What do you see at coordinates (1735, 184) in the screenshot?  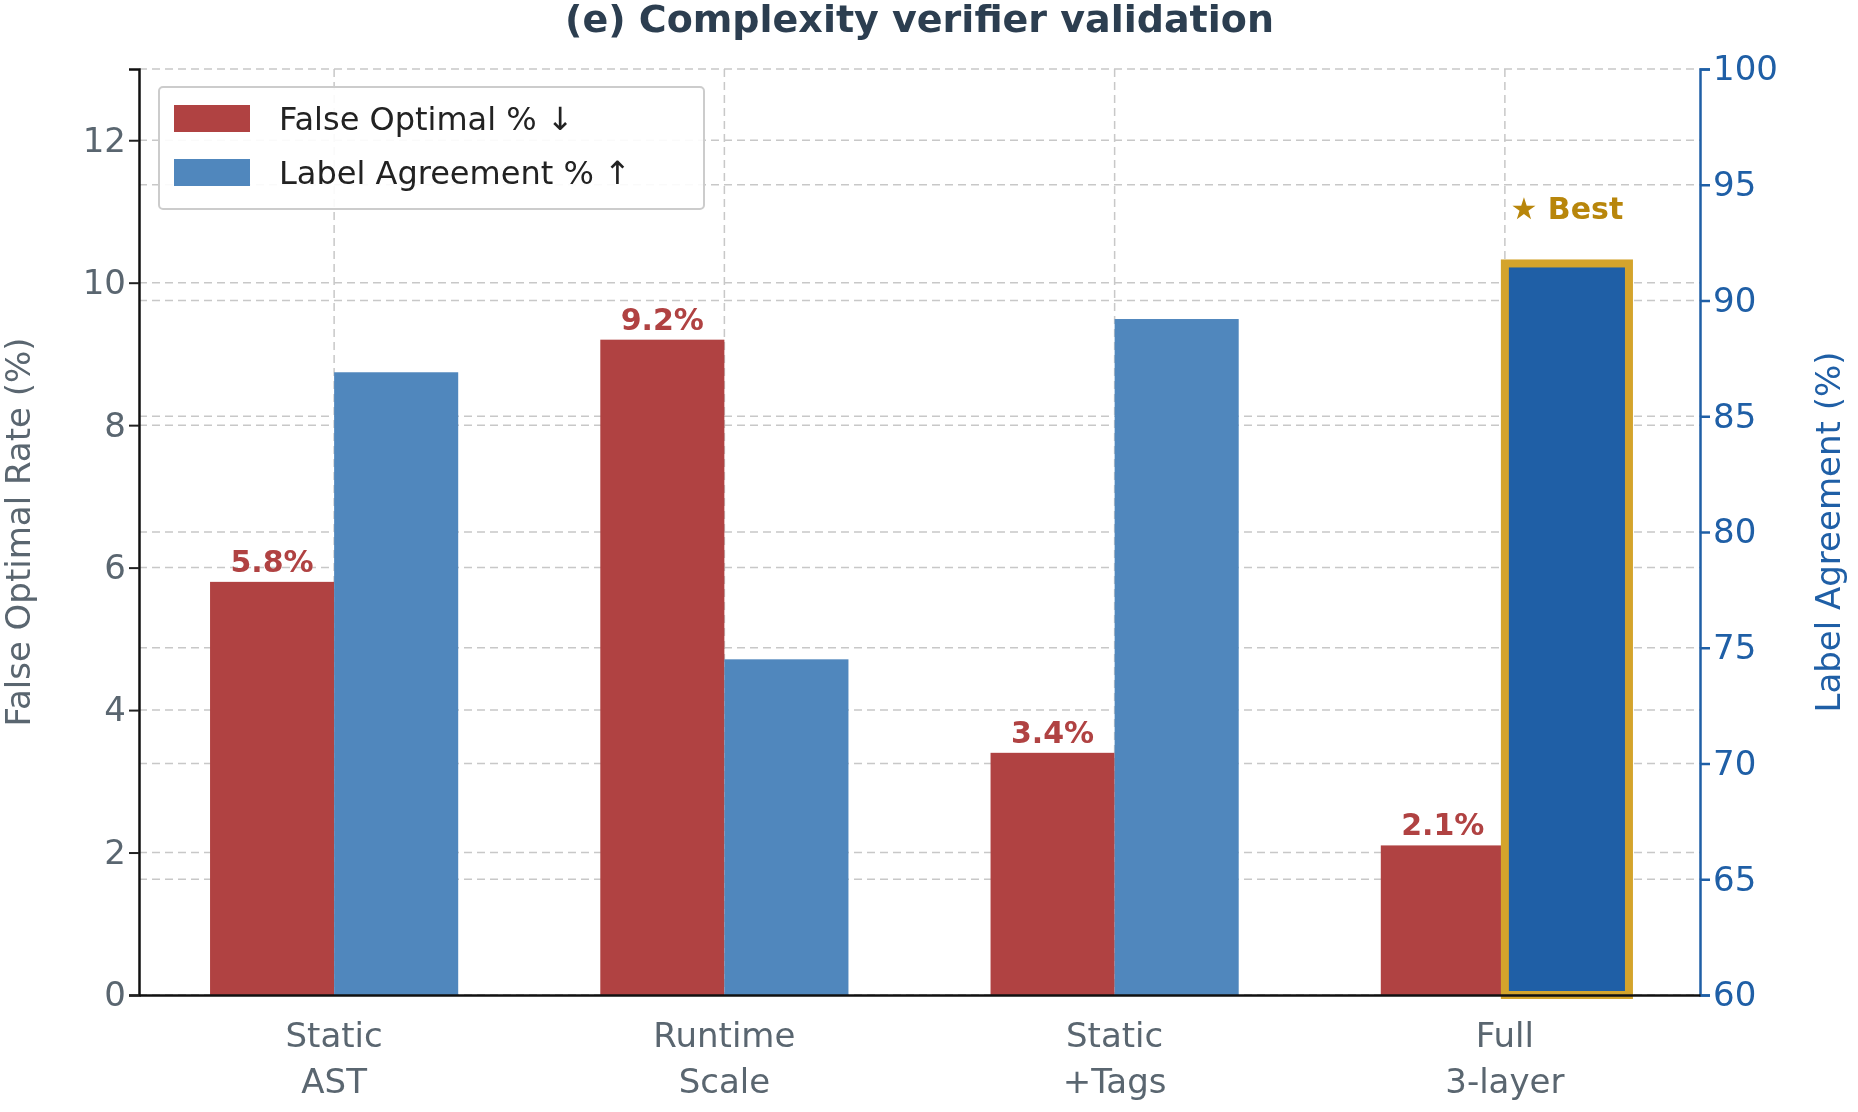 I see `y2-tick-label: 95` at bounding box center [1735, 184].